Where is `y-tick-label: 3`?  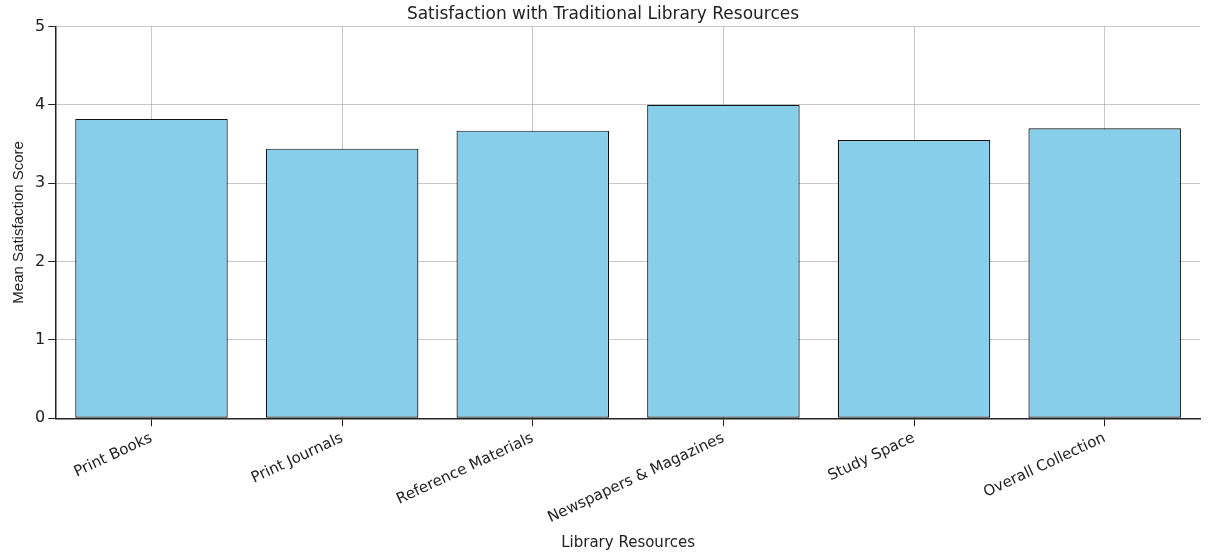
y-tick-label: 3 is located at coordinates (40, 182).